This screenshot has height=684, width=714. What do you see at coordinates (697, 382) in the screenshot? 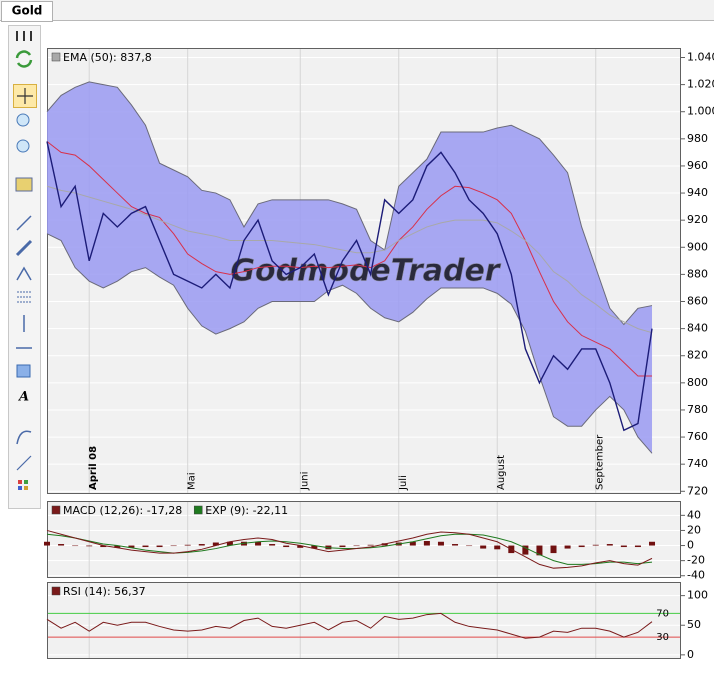
I see `y-tick-label: 800` at bounding box center [697, 382].